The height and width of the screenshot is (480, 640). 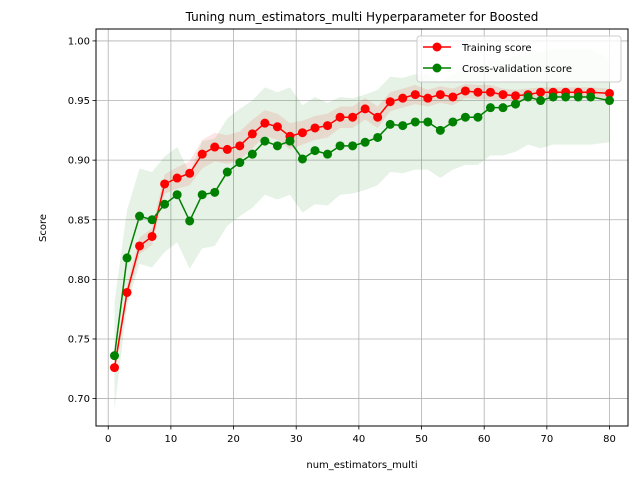 What do you see at coordinates (519, 59) in the screenshot?
I see `legend-box` at bounding box center [519, 59].